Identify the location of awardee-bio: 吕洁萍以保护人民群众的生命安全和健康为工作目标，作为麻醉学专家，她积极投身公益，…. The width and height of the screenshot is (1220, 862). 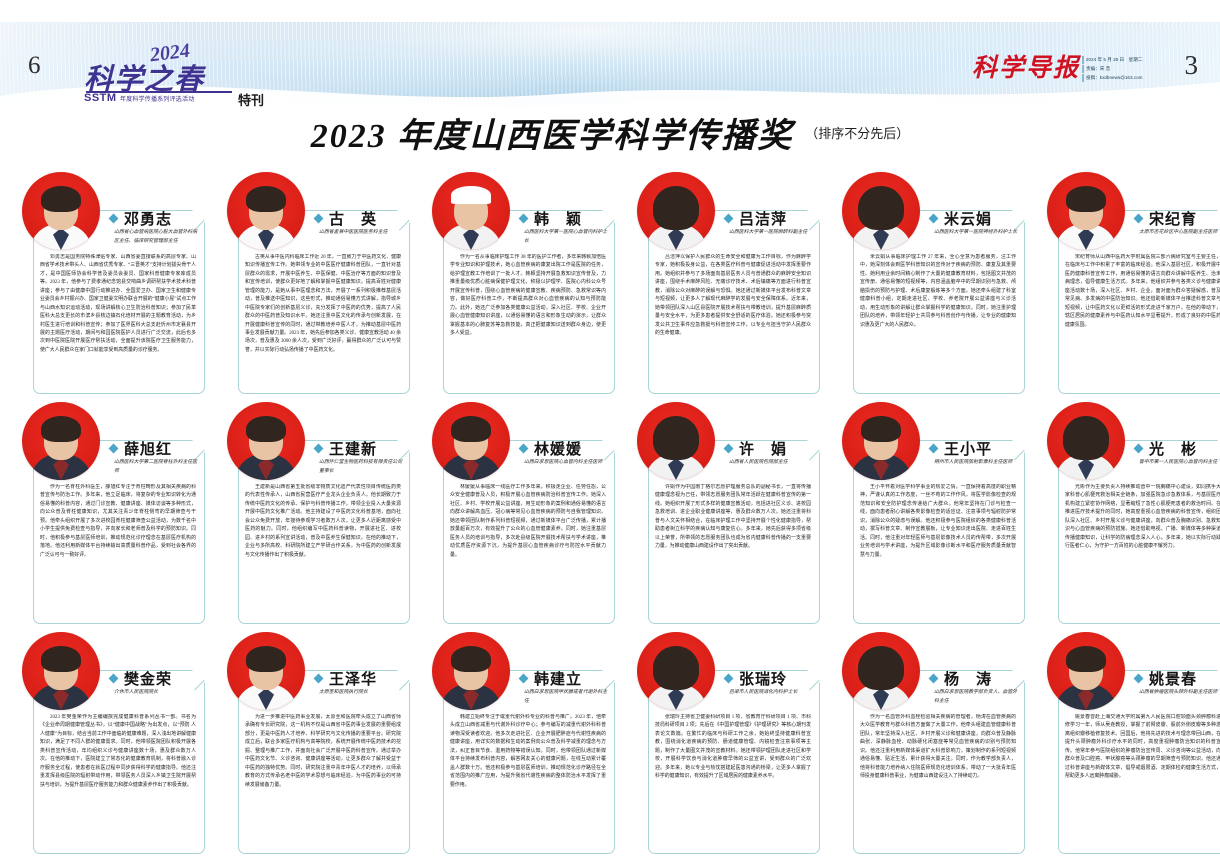
(733, 295).